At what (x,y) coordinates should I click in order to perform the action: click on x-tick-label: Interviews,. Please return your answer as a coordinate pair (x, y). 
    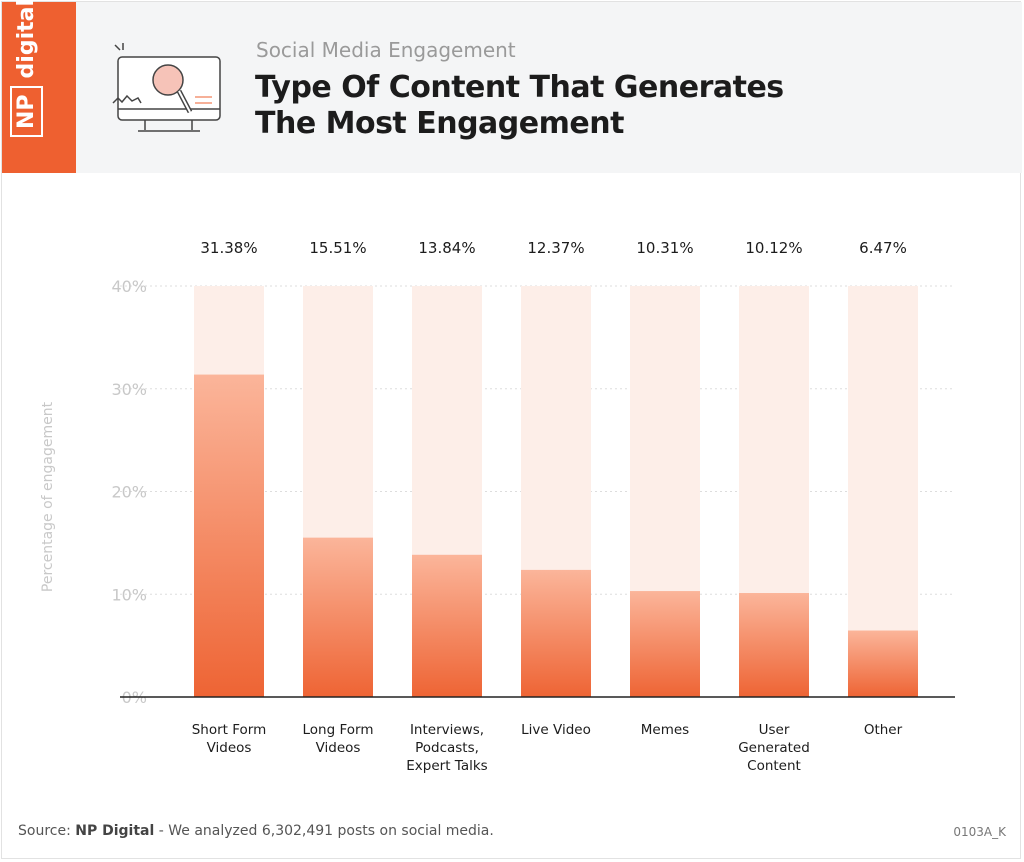
    Looking at the image, I should click on (447, 730).